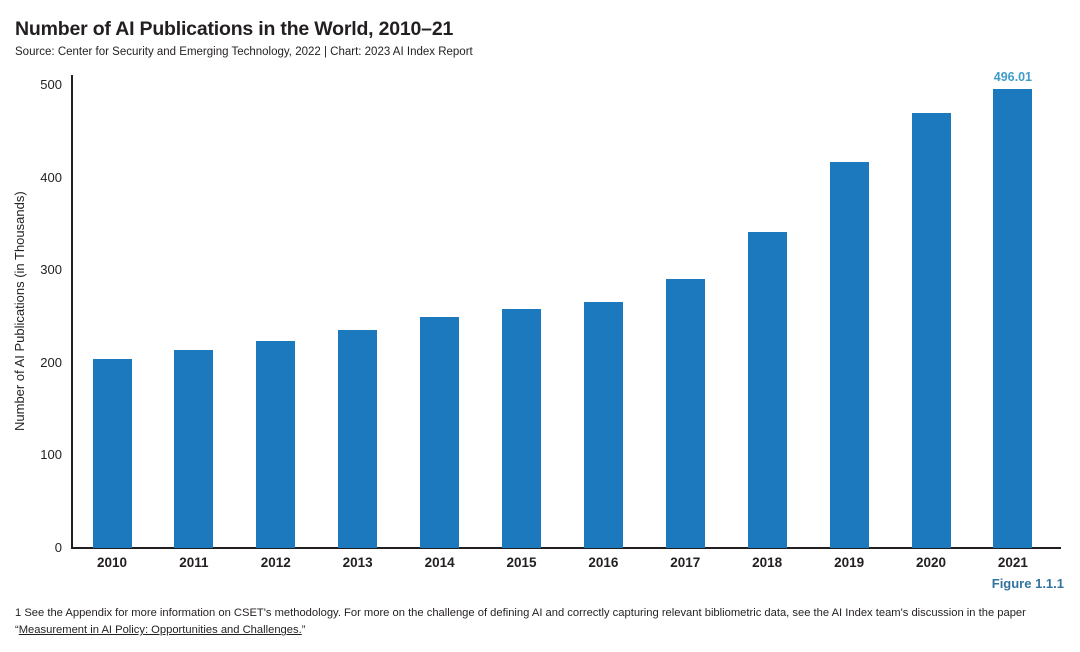  Describe the element at coordinates (357, 562) in the screenshot. I see `x-tick-label-2013: 2013` at that location.